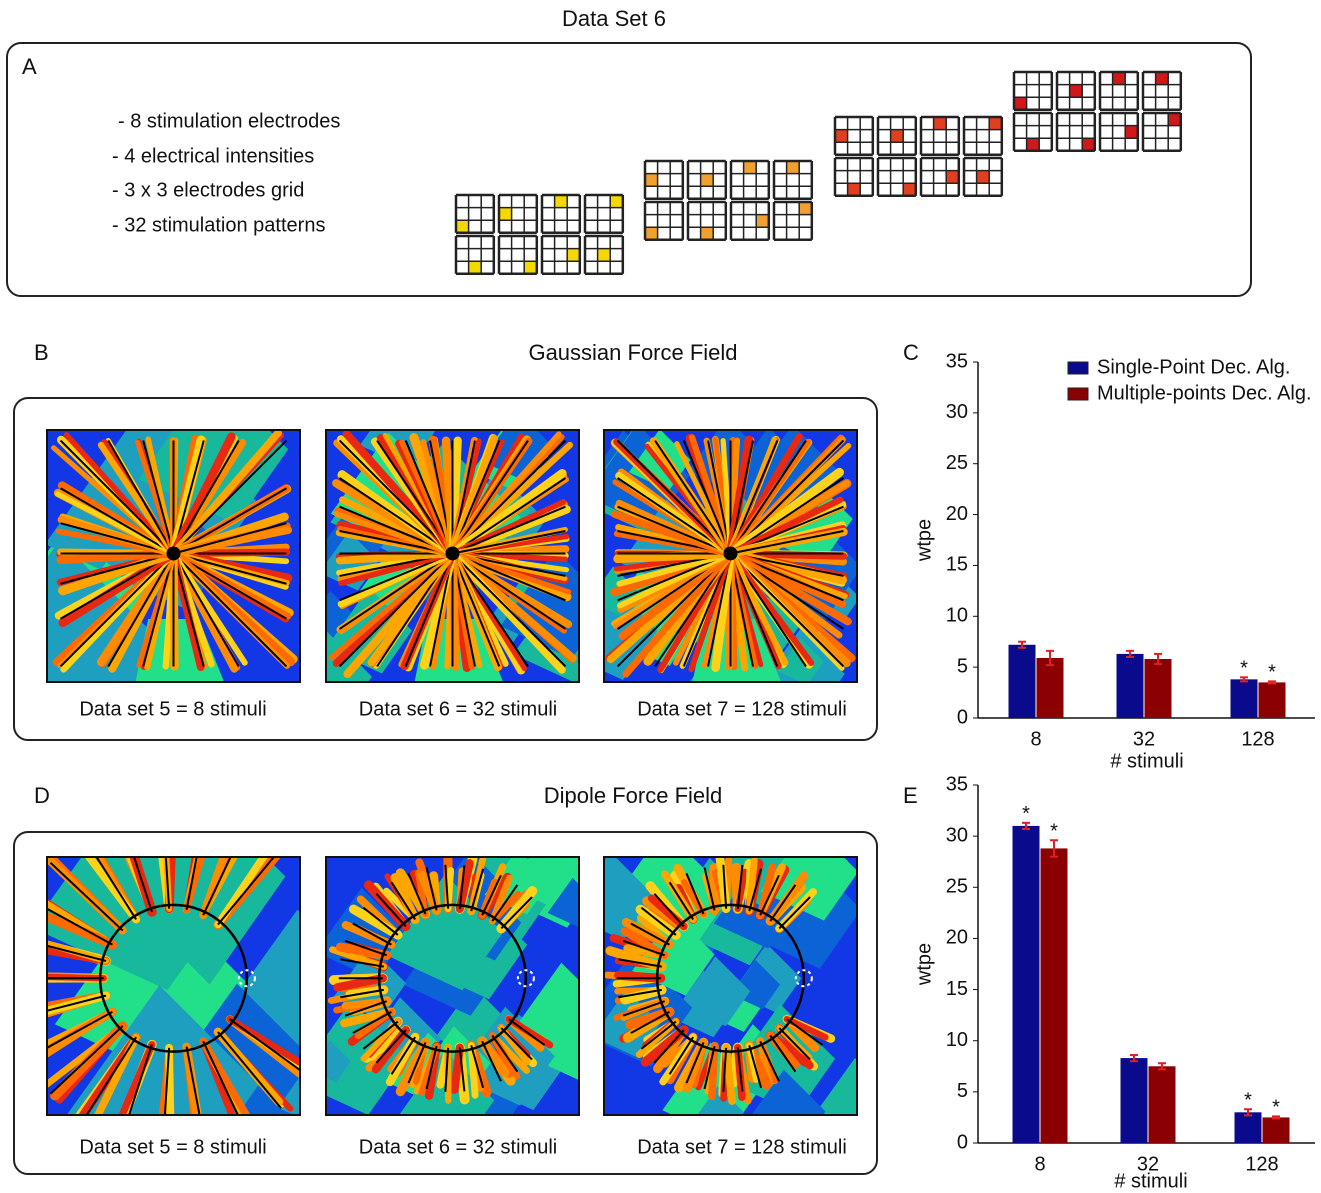 Image resolution: width=1321 pixels, height=1193 pixels. I want to click on field-frame, so click(173, 986).